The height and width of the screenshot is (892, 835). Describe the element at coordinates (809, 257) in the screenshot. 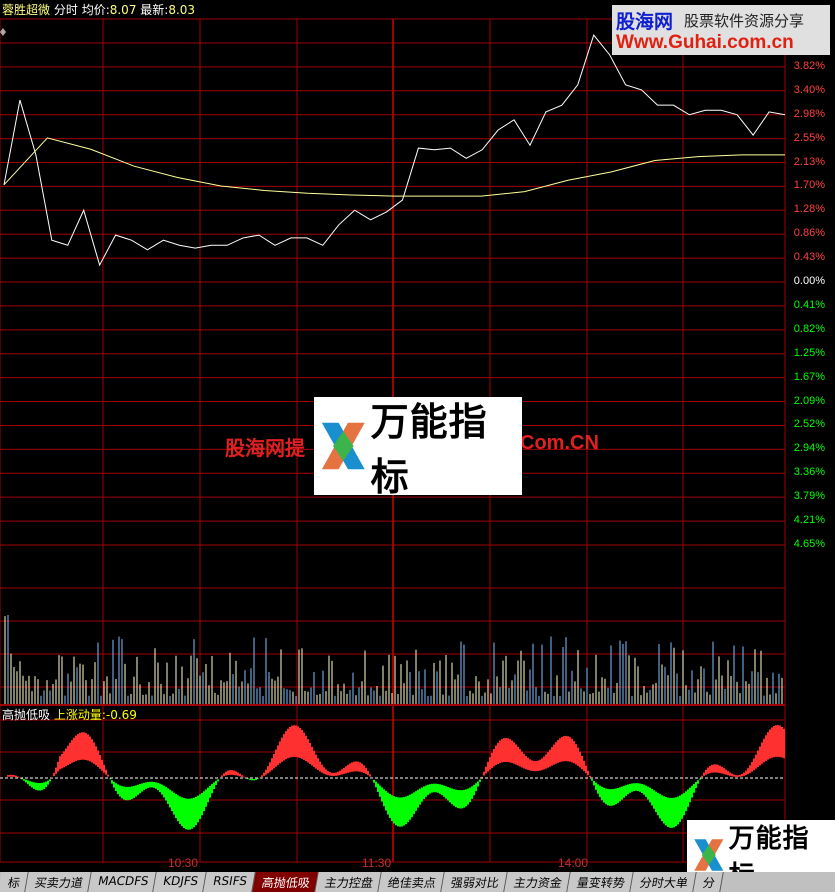

I see `axis-label-up: 0.43%` at that location.